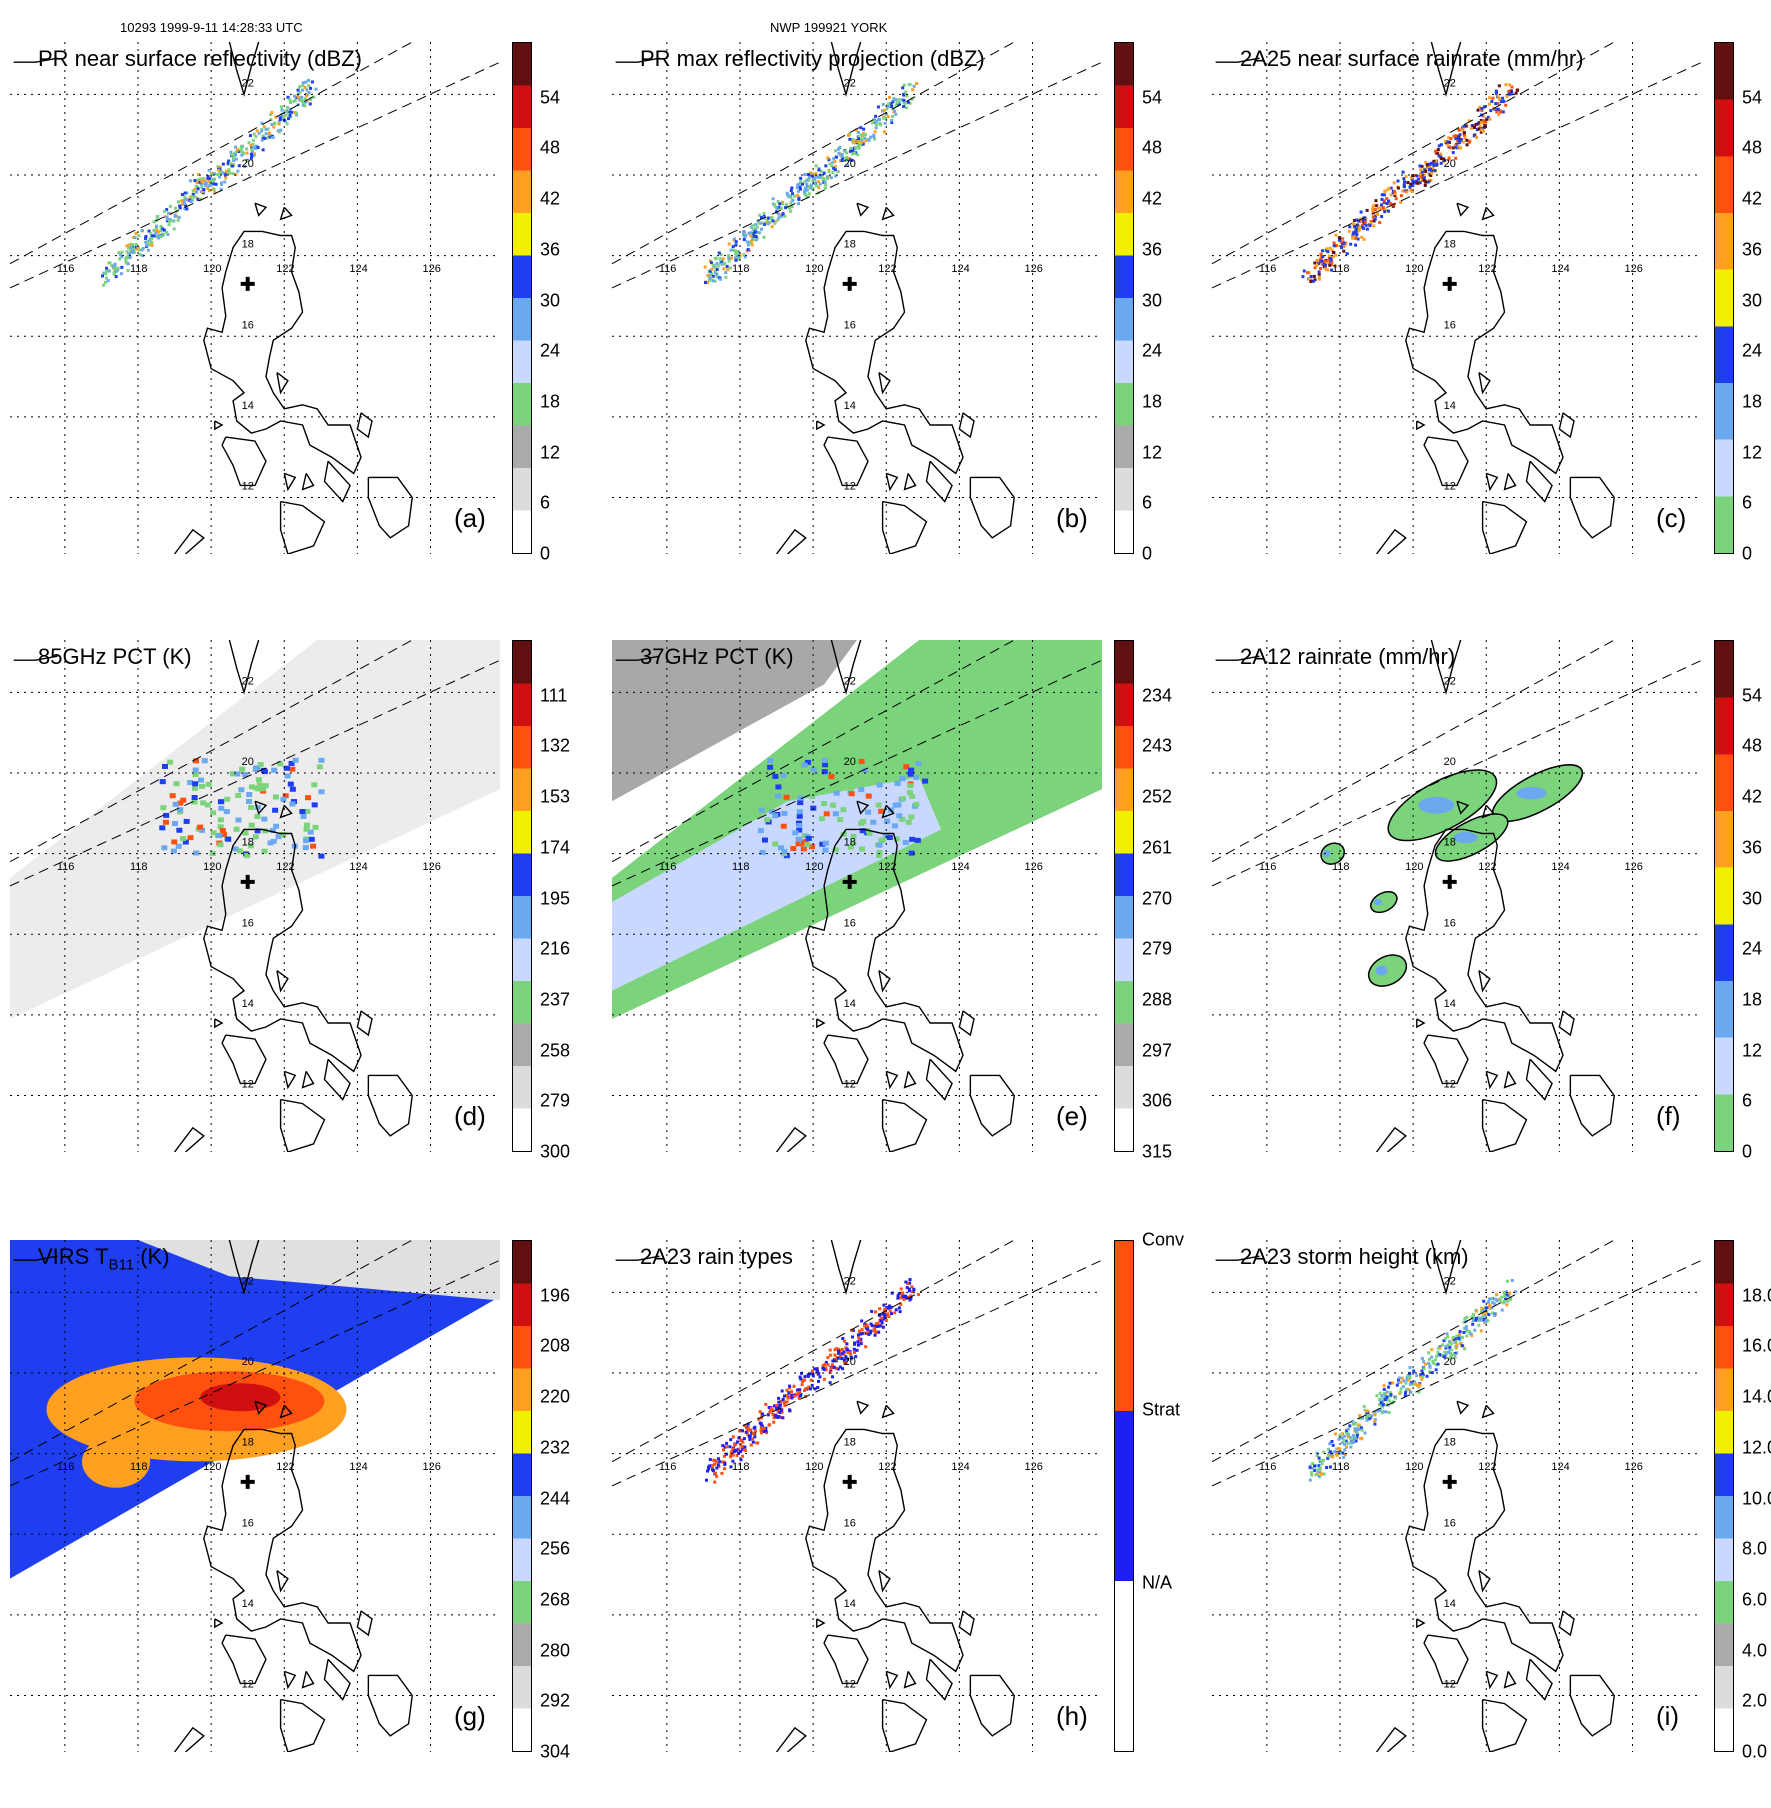 The height and width of the screenshot is (1808, 1771). Describe the element at coordinates (1450, 843) in the screenshot. I see `latitude-label: 18` at that location.